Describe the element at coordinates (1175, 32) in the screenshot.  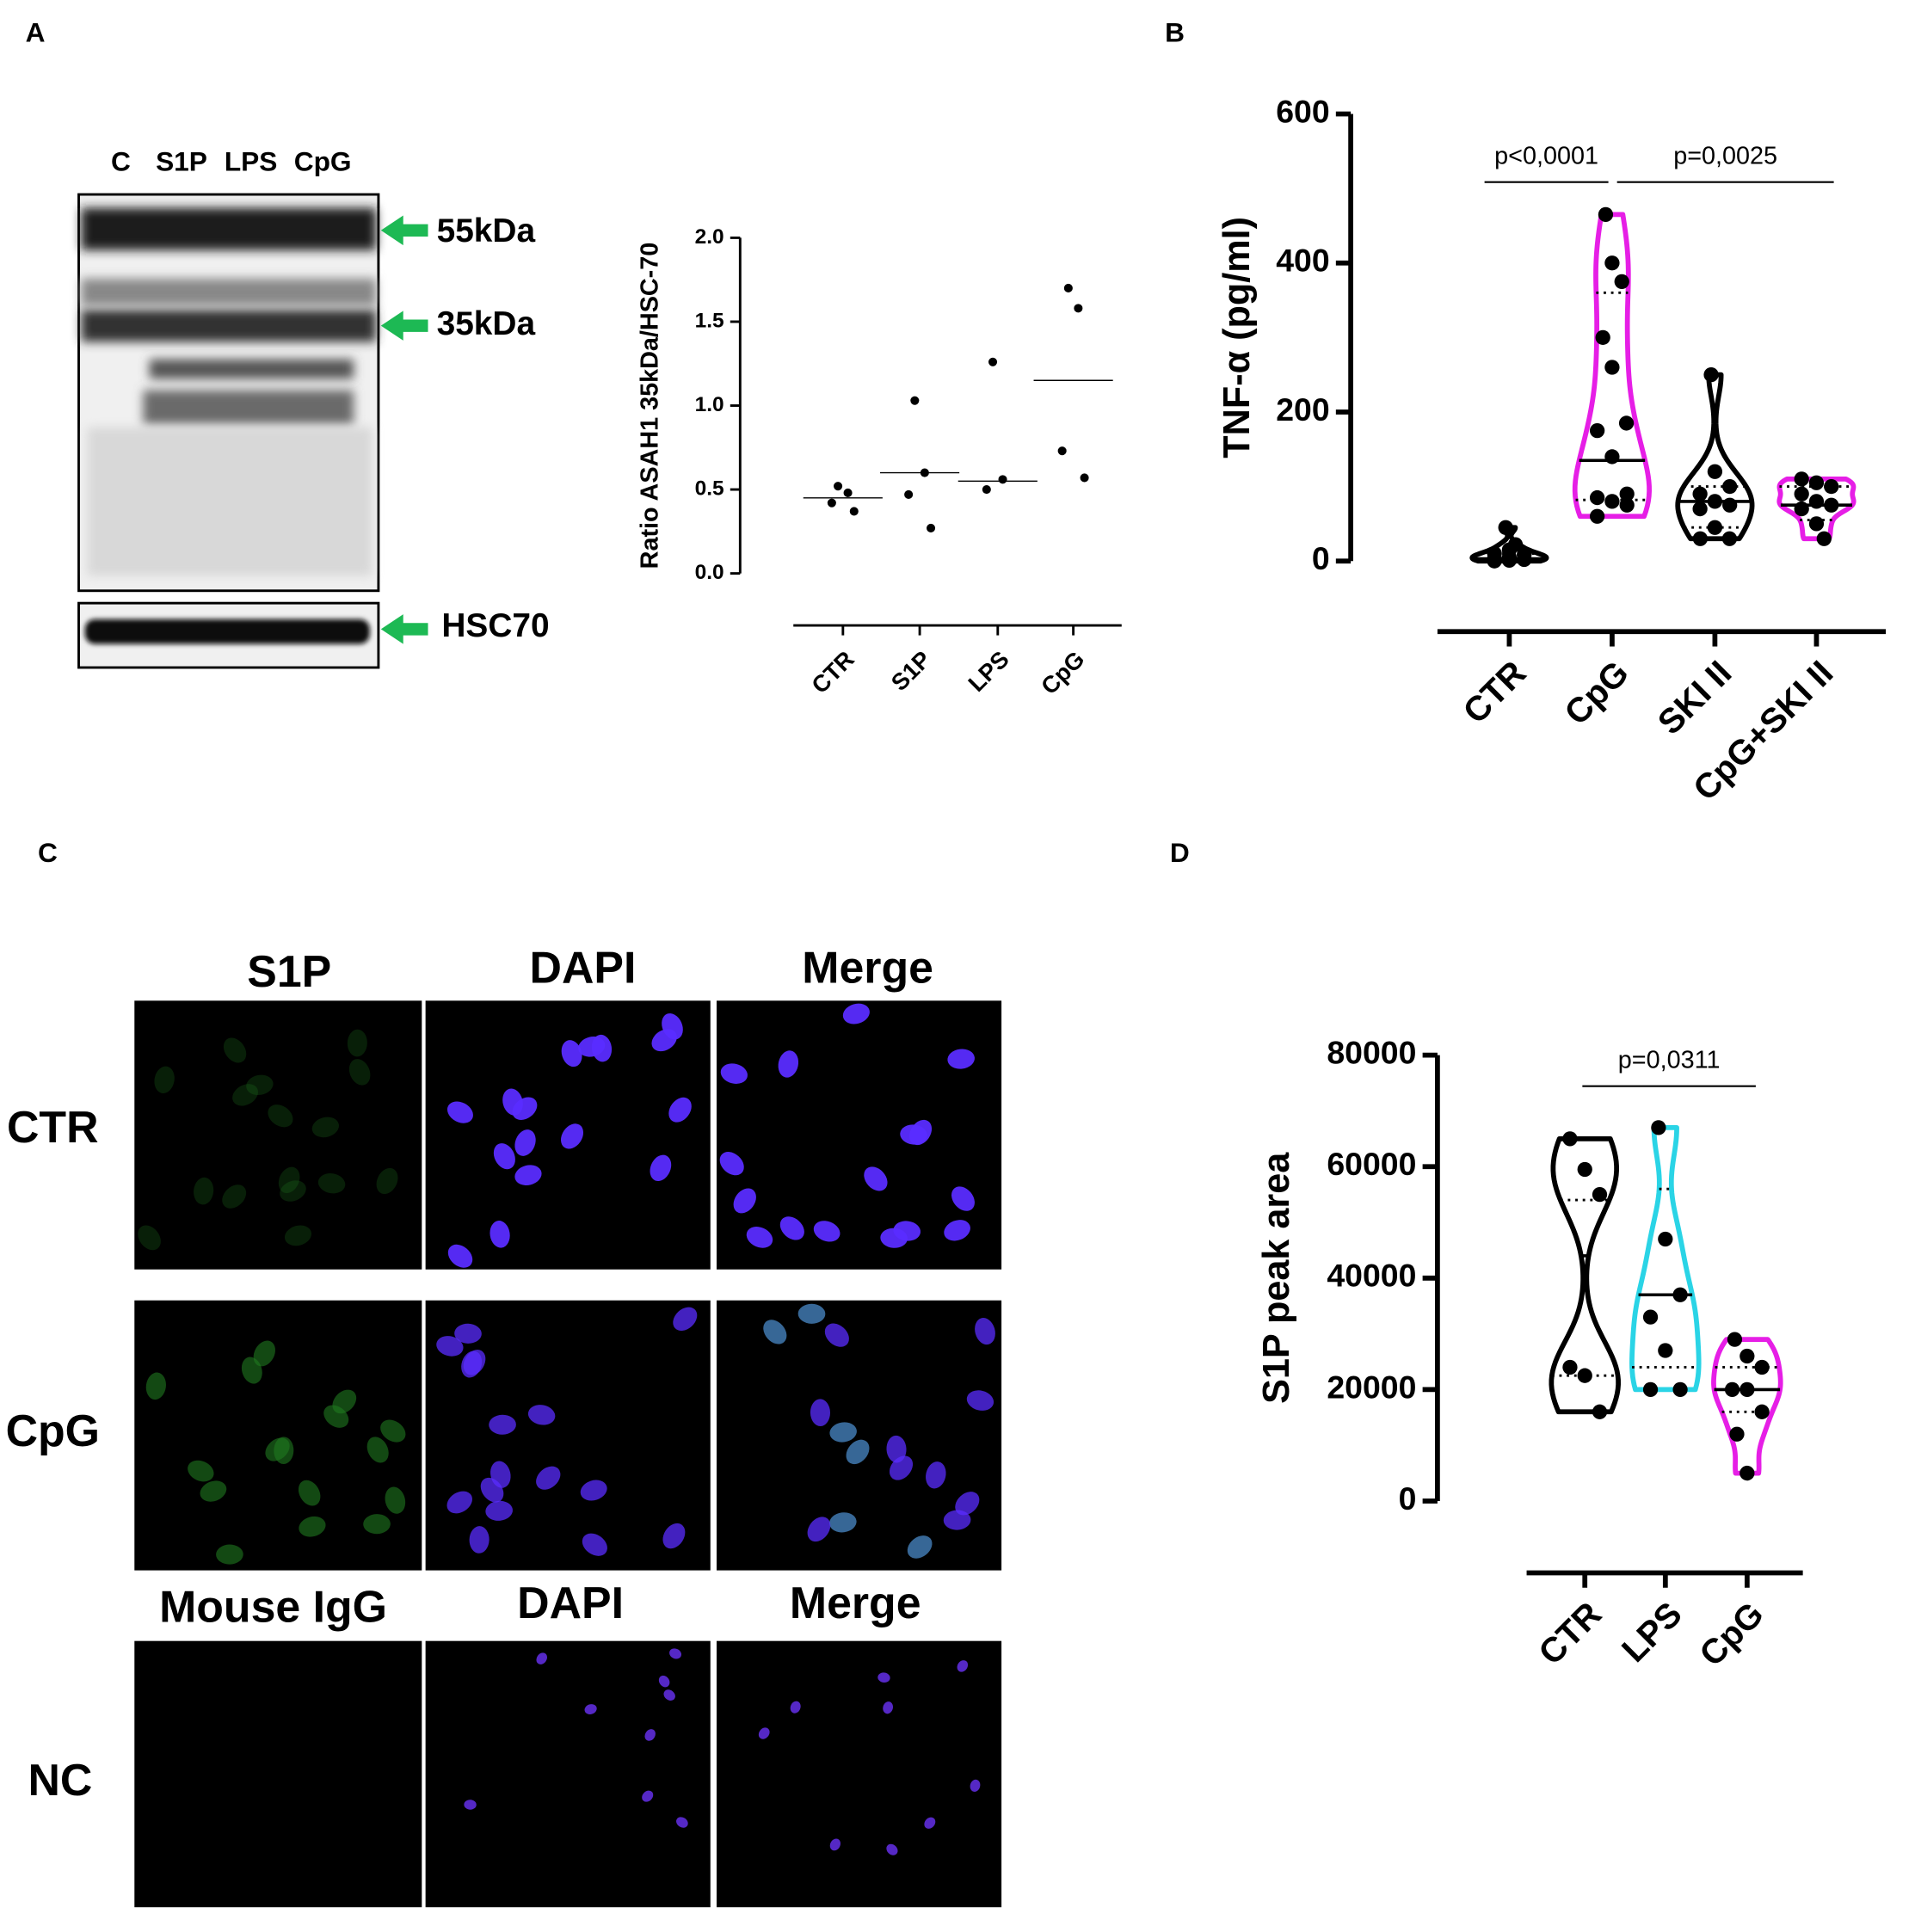
I see `panel-label: B` at that location.